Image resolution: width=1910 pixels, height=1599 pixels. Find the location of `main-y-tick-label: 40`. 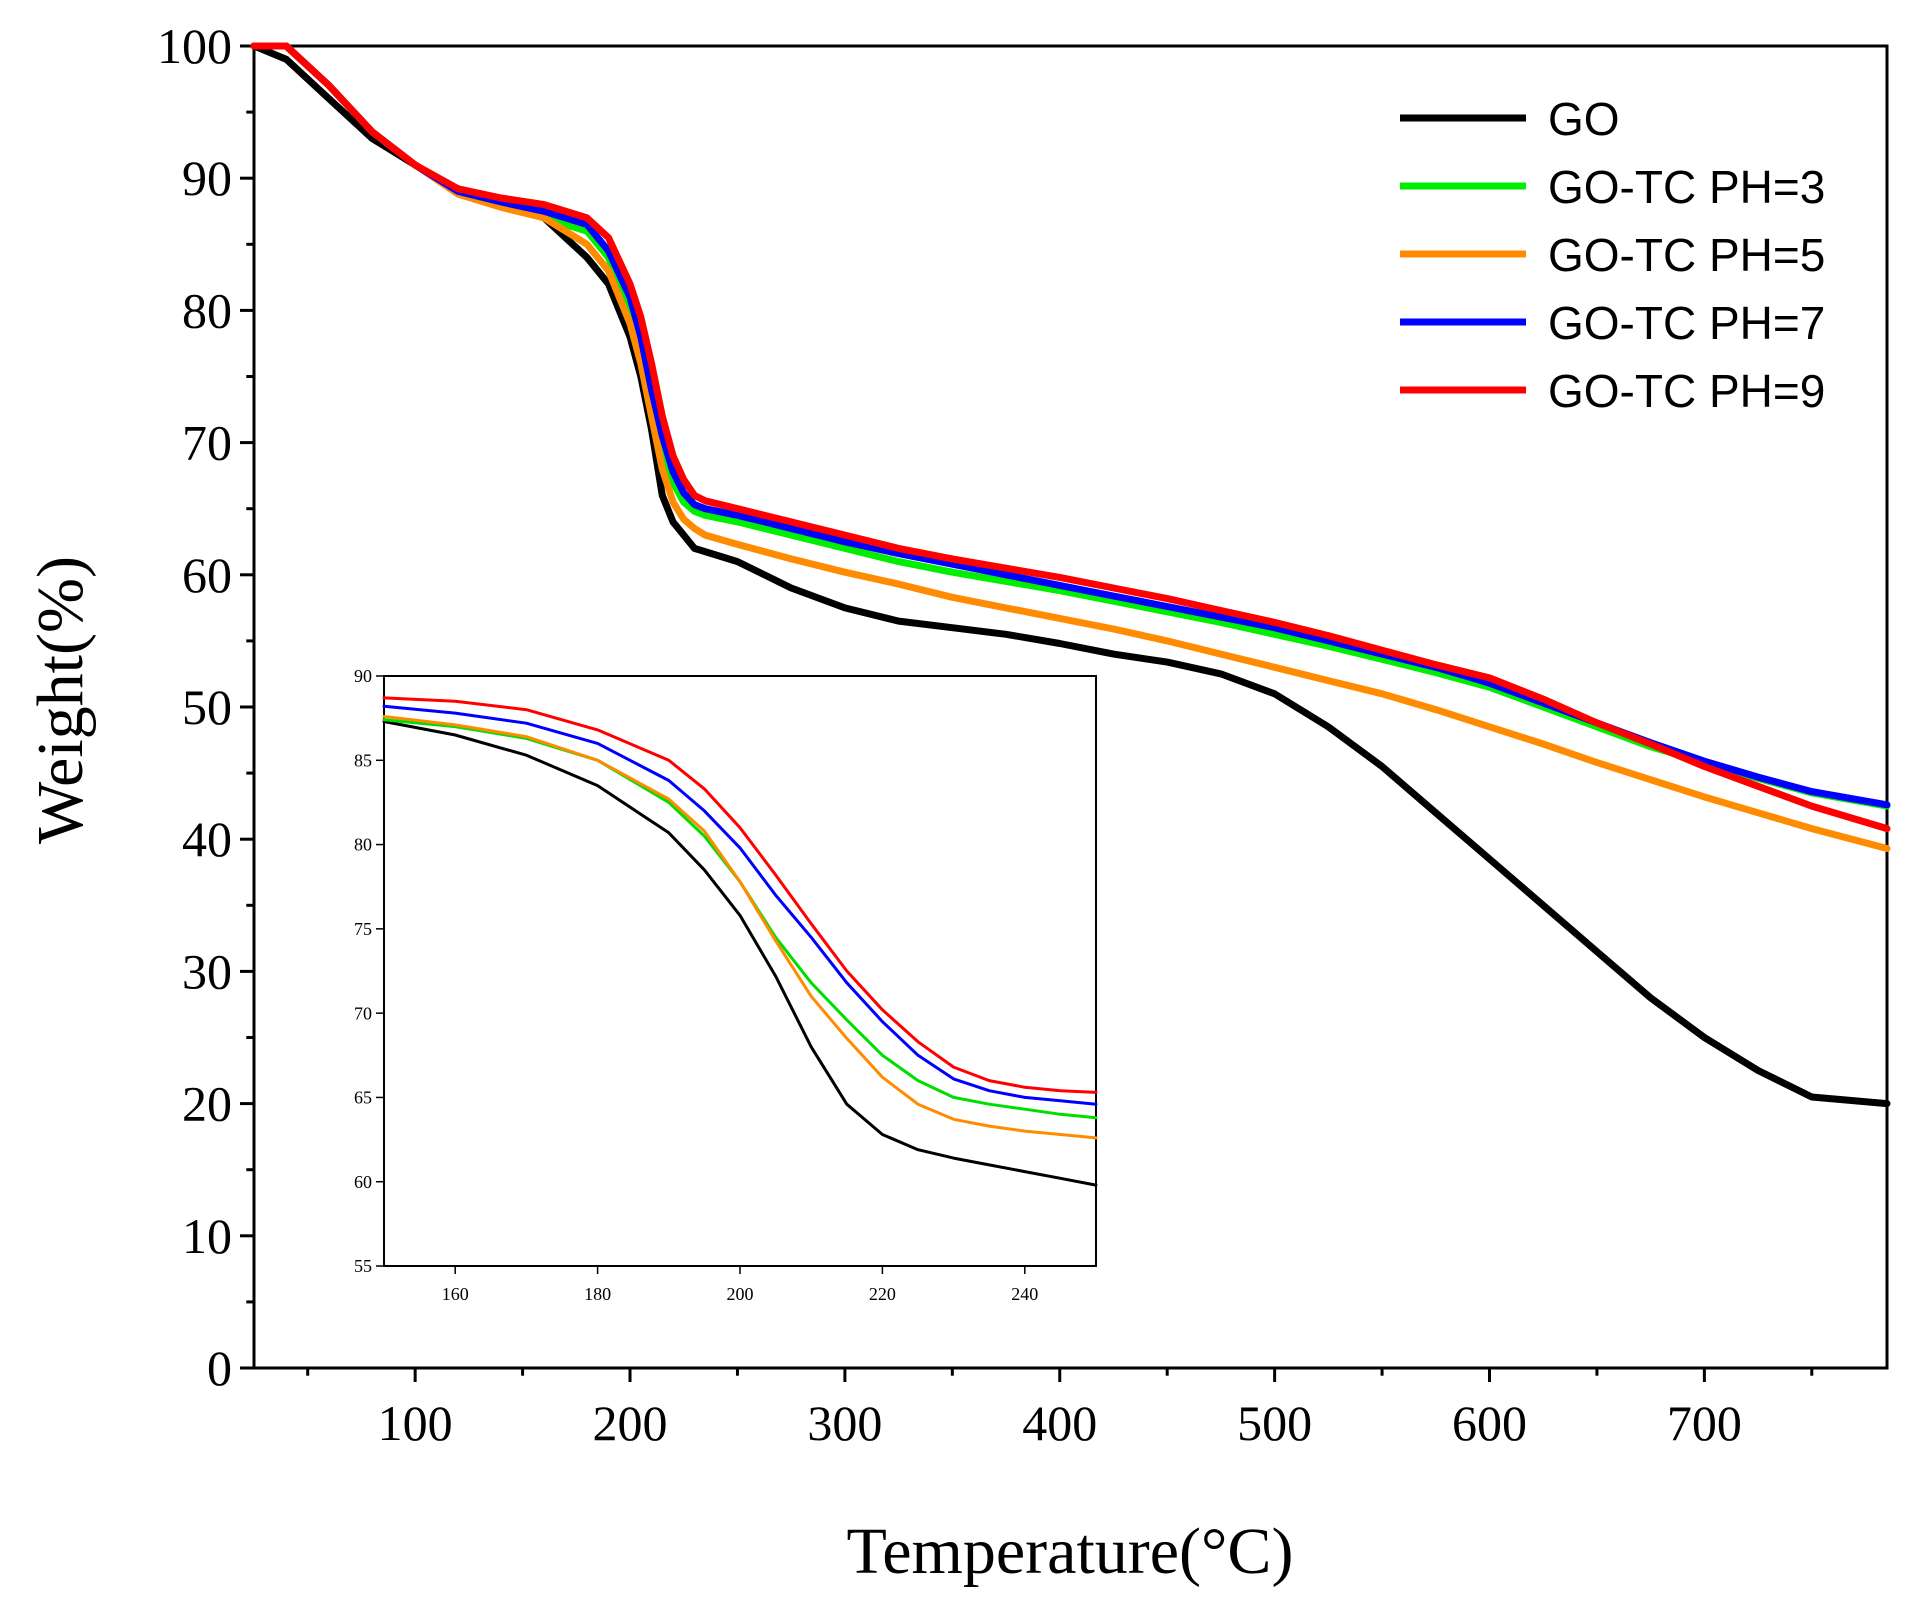

main-y-tick-label: 40 is located at coordinates (207, 839).